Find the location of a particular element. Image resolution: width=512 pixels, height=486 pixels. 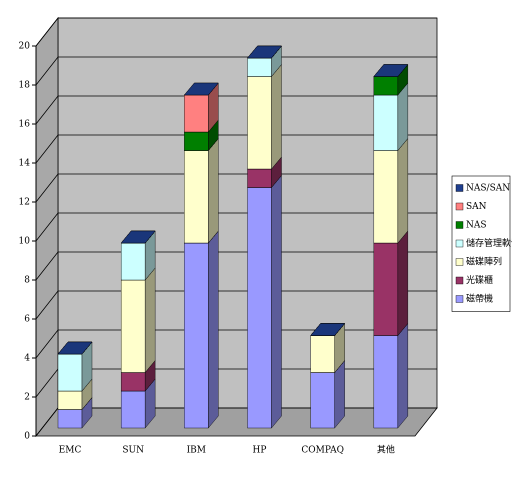

x-tick-label: COMPAQ is located at coordinates (322, 451).